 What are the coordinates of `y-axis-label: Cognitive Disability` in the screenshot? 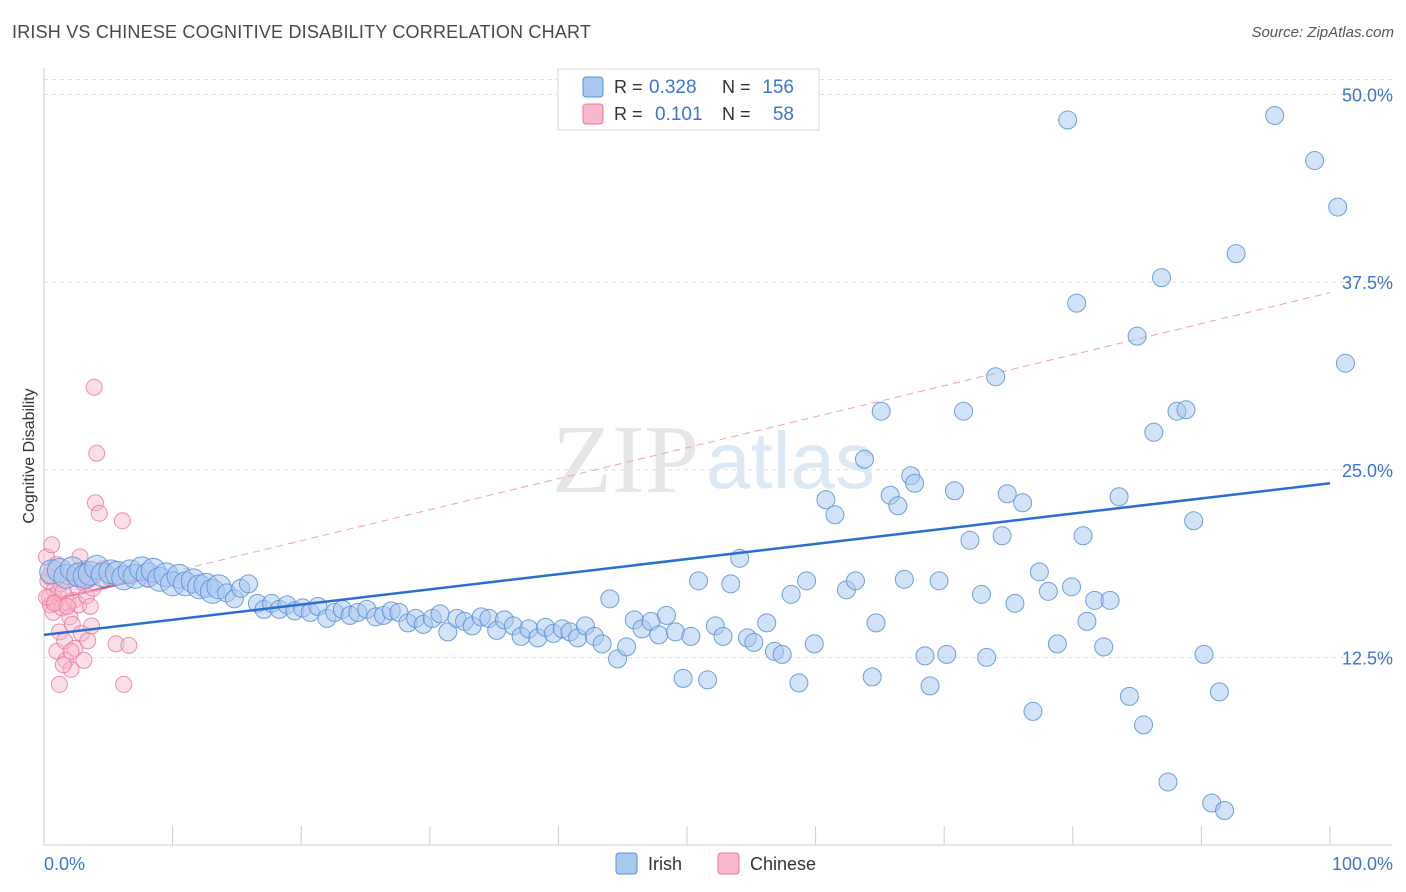 It's located at (29, 455).